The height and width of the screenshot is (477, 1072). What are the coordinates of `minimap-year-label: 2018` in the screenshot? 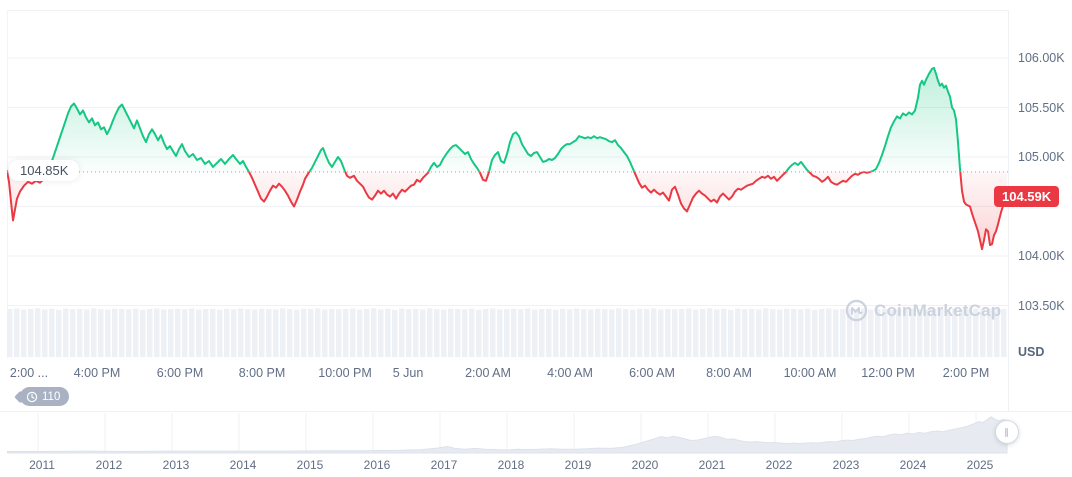 It's located at (511, 465).